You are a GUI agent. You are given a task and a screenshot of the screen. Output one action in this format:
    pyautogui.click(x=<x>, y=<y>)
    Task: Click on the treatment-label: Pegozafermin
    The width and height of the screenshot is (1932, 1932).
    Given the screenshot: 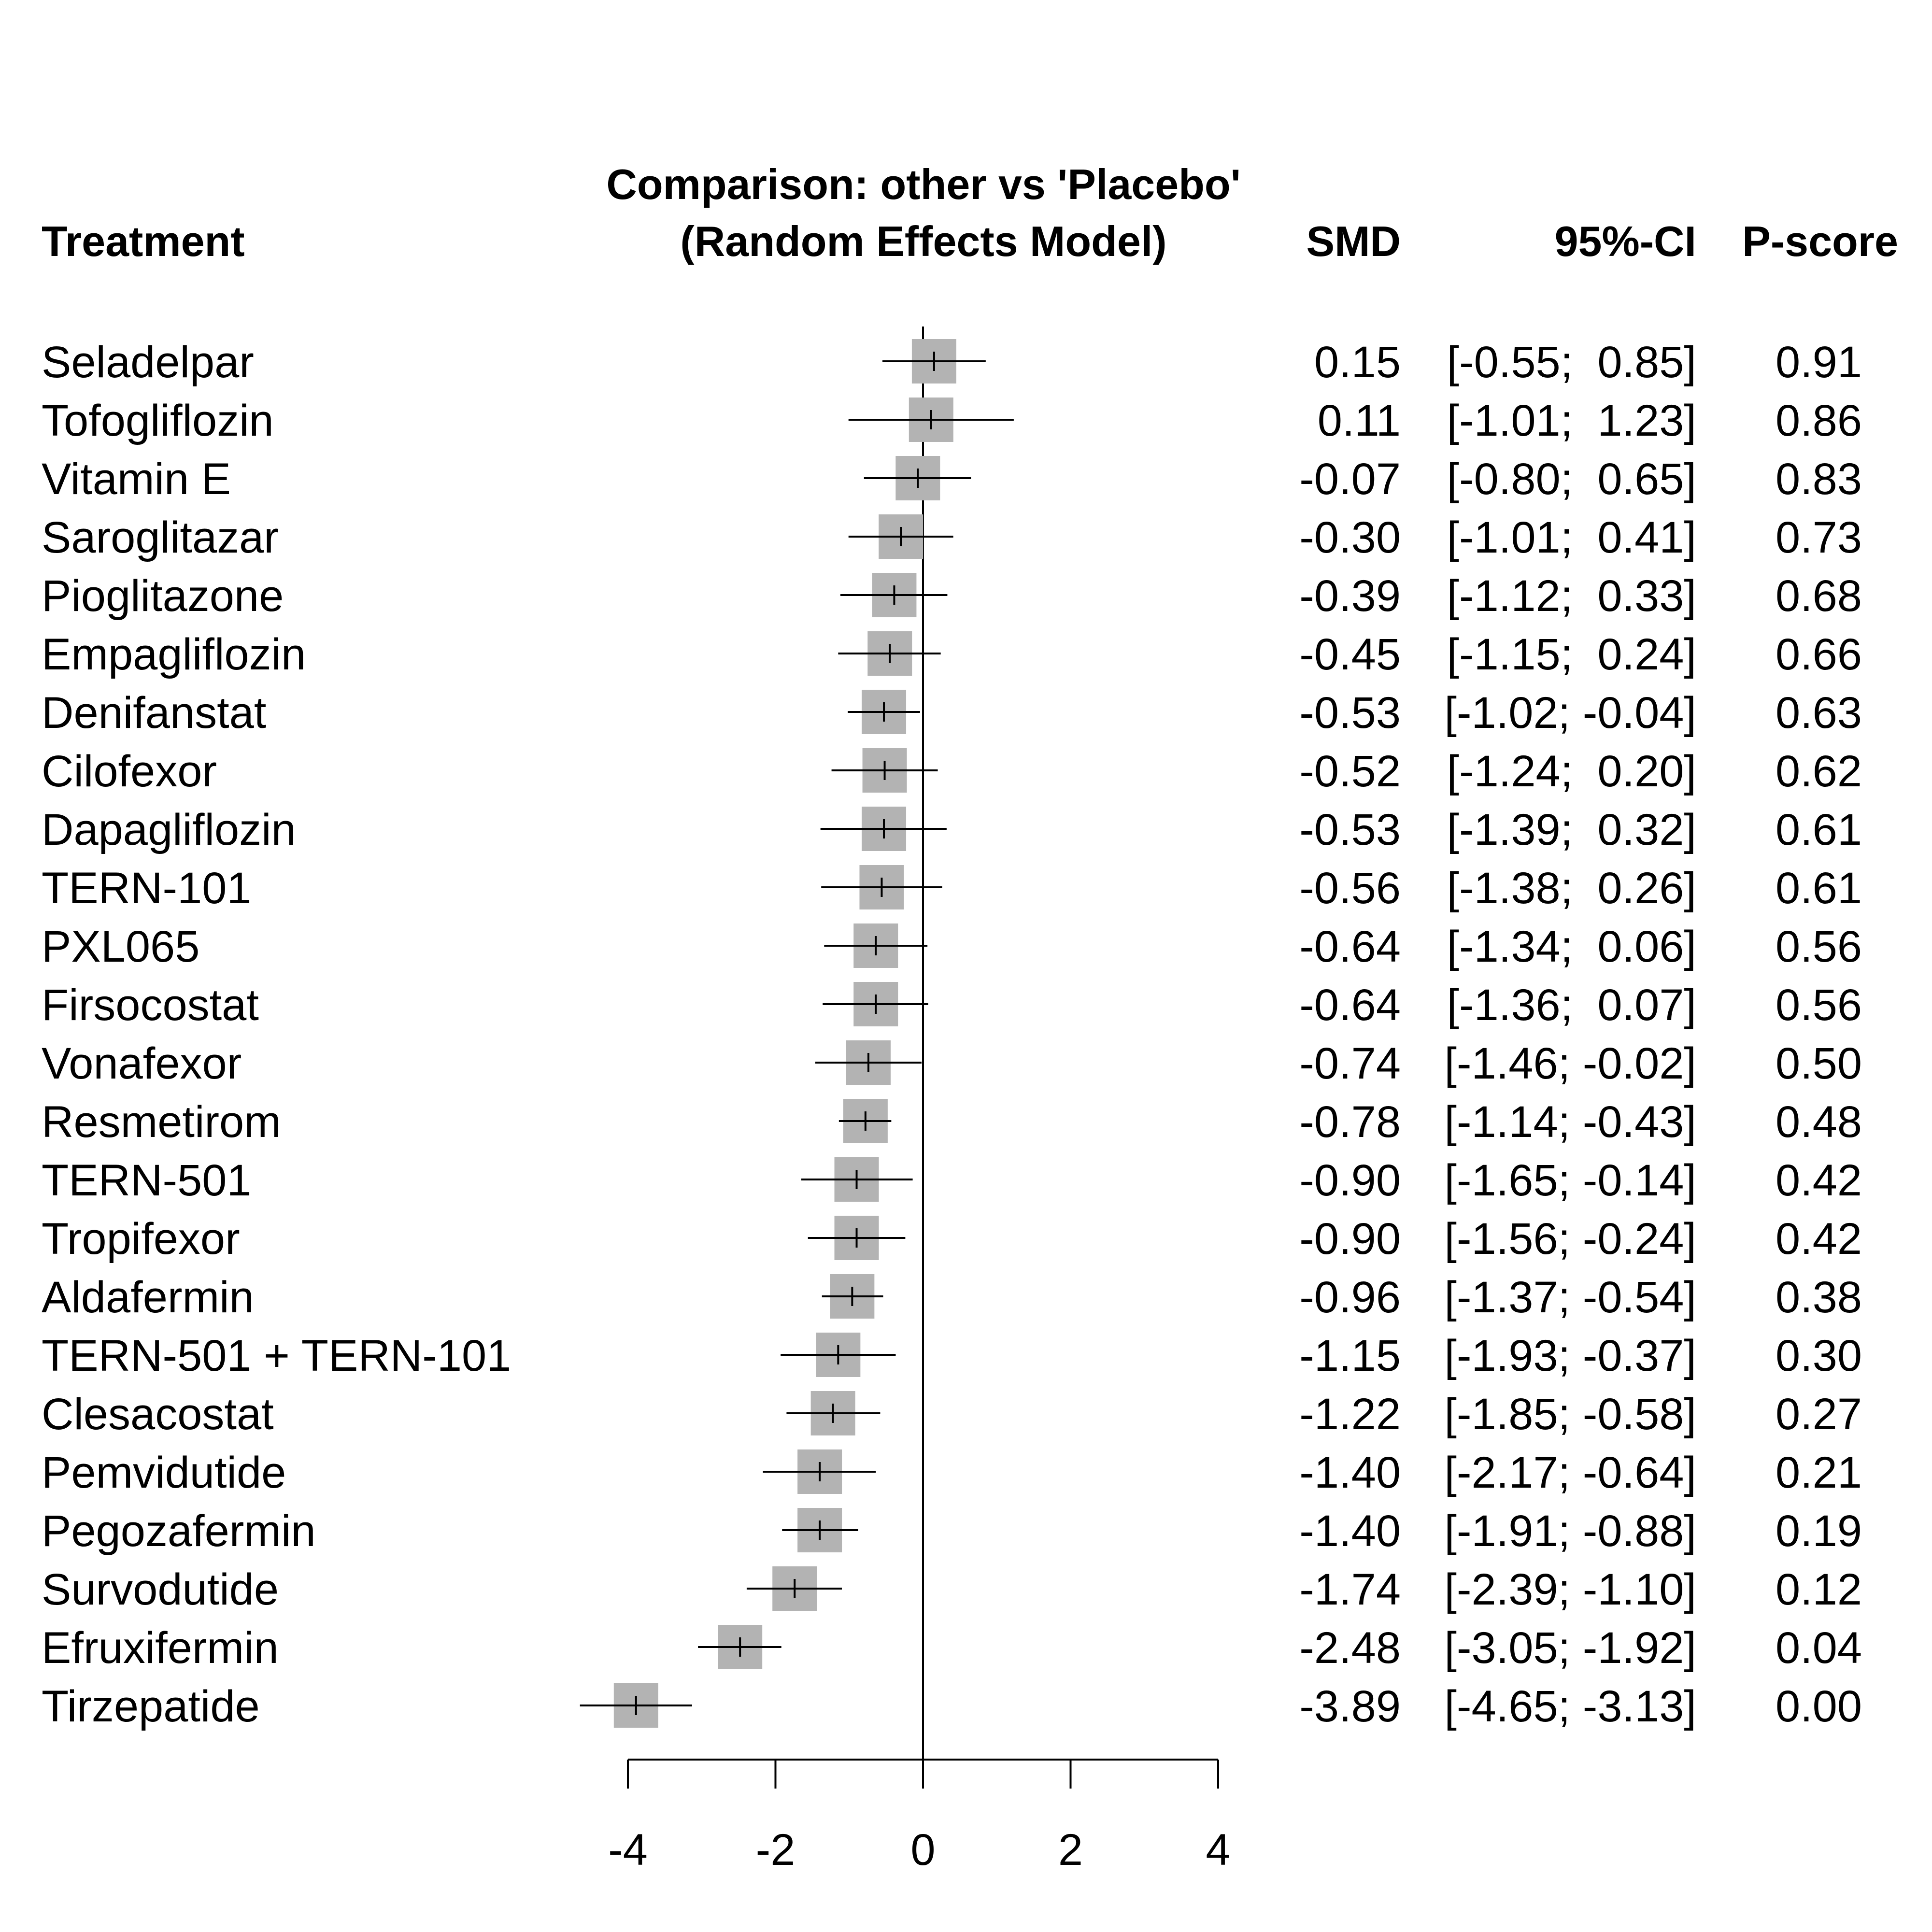 What is the action you would take?
    pyautogui.click(x=179, y=1531)
    